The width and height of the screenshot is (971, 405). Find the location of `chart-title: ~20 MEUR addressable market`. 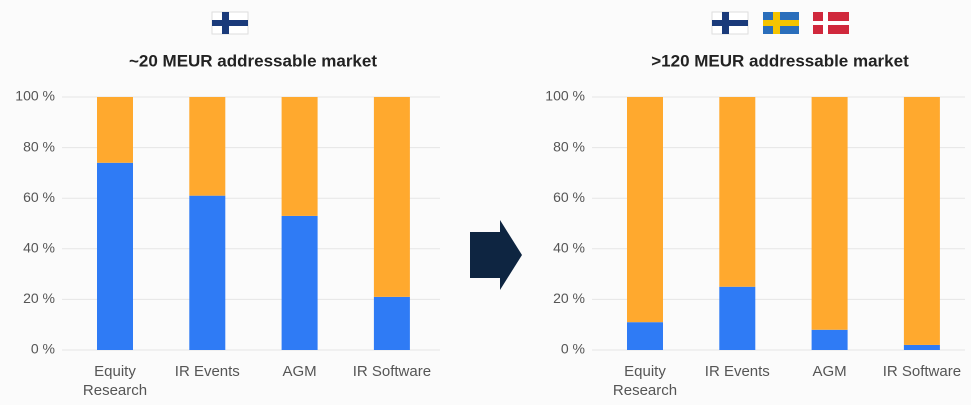

chart-title: ~20 MEUR addressable market is located at coordinates (253, 60).